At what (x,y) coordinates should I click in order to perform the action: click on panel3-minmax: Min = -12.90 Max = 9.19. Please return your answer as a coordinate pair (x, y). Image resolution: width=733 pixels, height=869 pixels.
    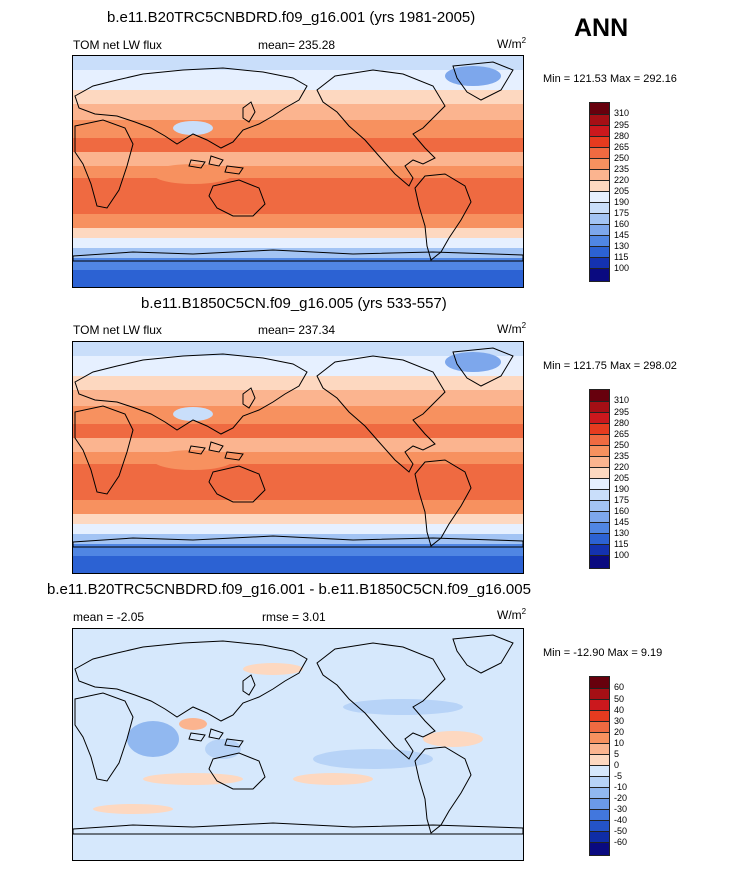
    Looking at the image, I should click on (603, 653).